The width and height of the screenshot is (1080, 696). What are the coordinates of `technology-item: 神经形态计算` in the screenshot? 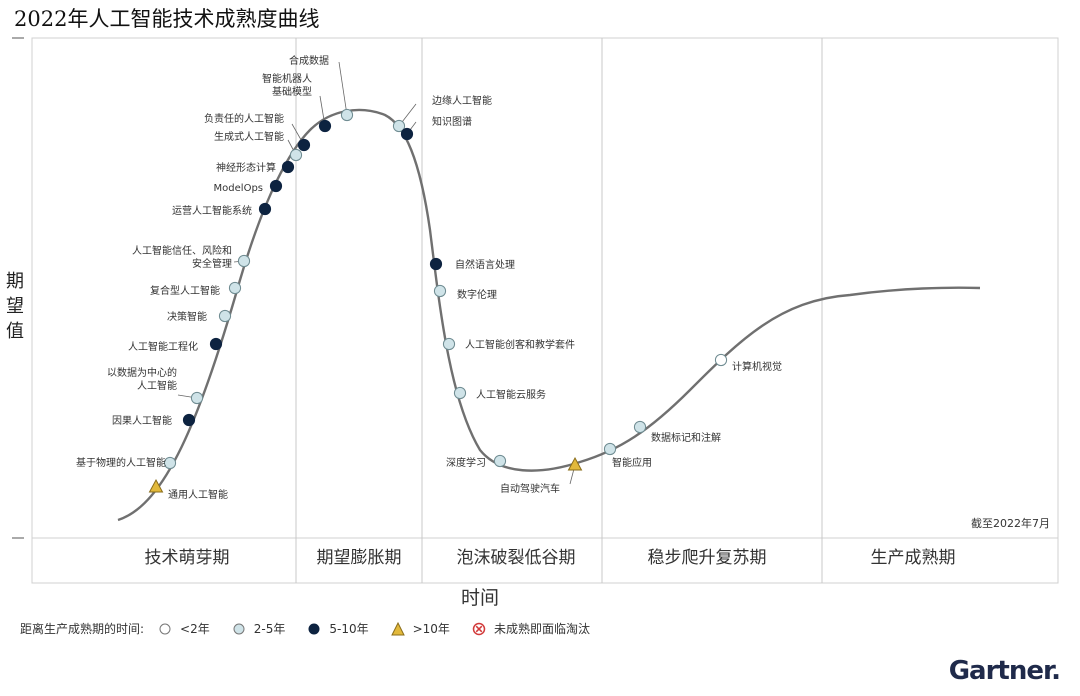 It's located at (255, 167).